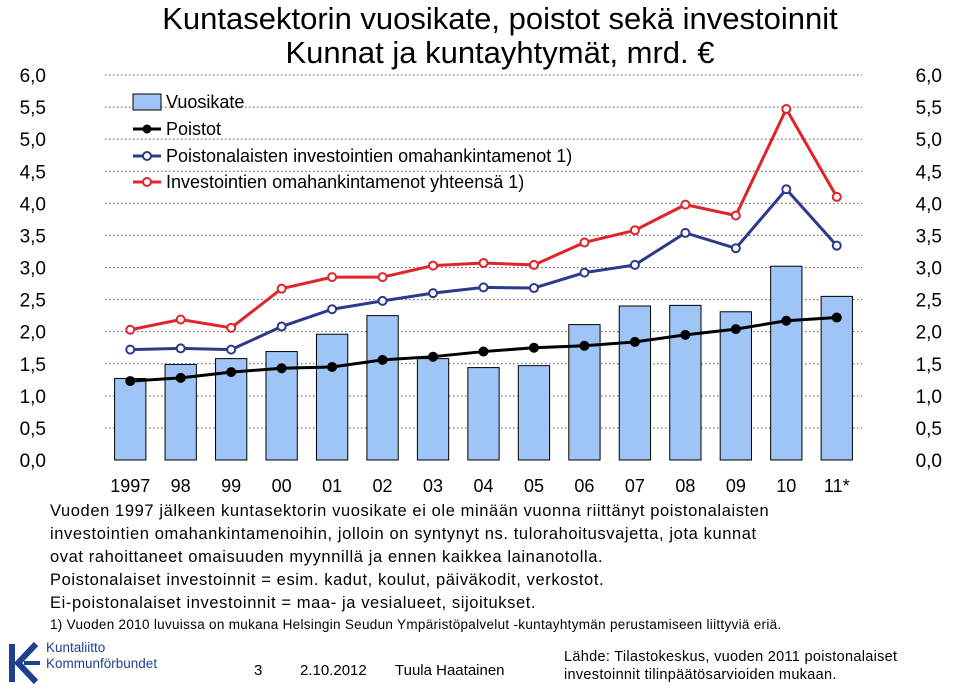  I want to click on kuntaliitto-logo: Kuntaliitto Kommunförbundet, so click(106, 664).